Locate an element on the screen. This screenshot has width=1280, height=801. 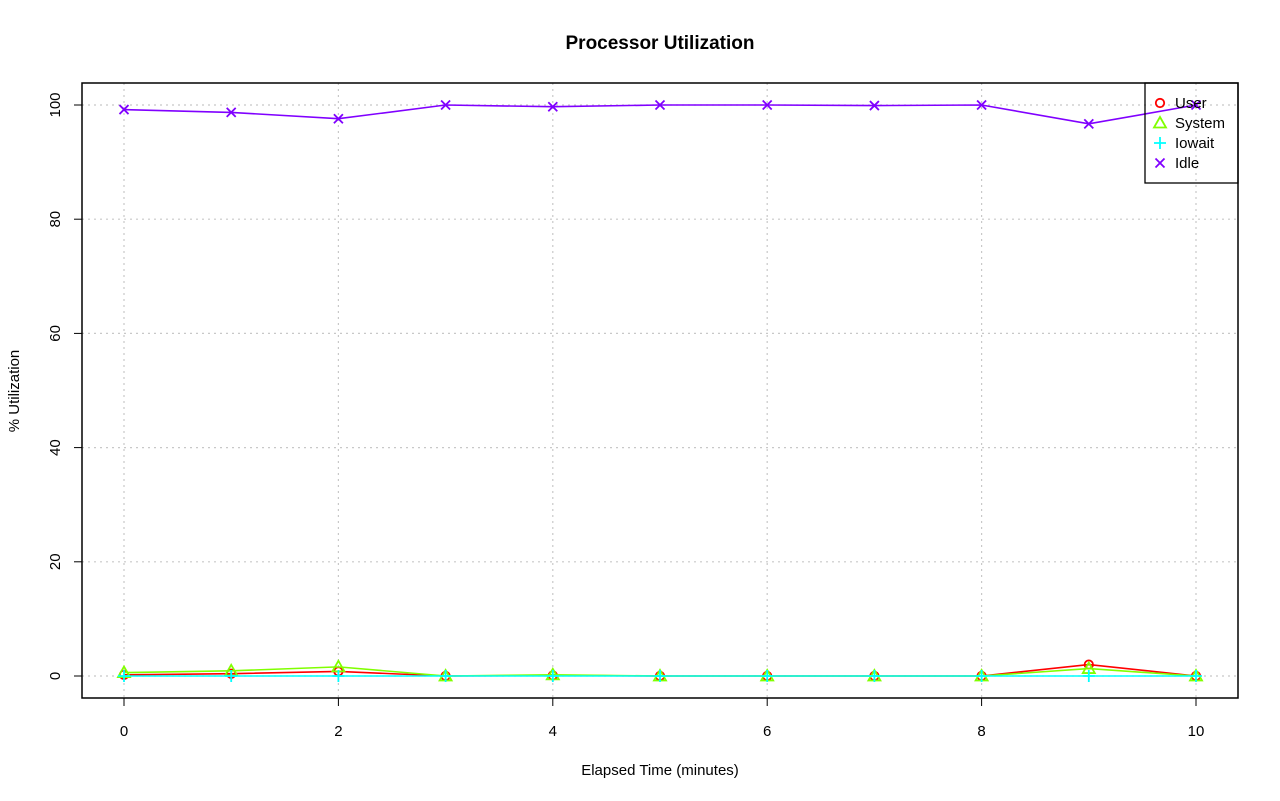
y-tick-label: 0 is located at coordinates (55, 676).